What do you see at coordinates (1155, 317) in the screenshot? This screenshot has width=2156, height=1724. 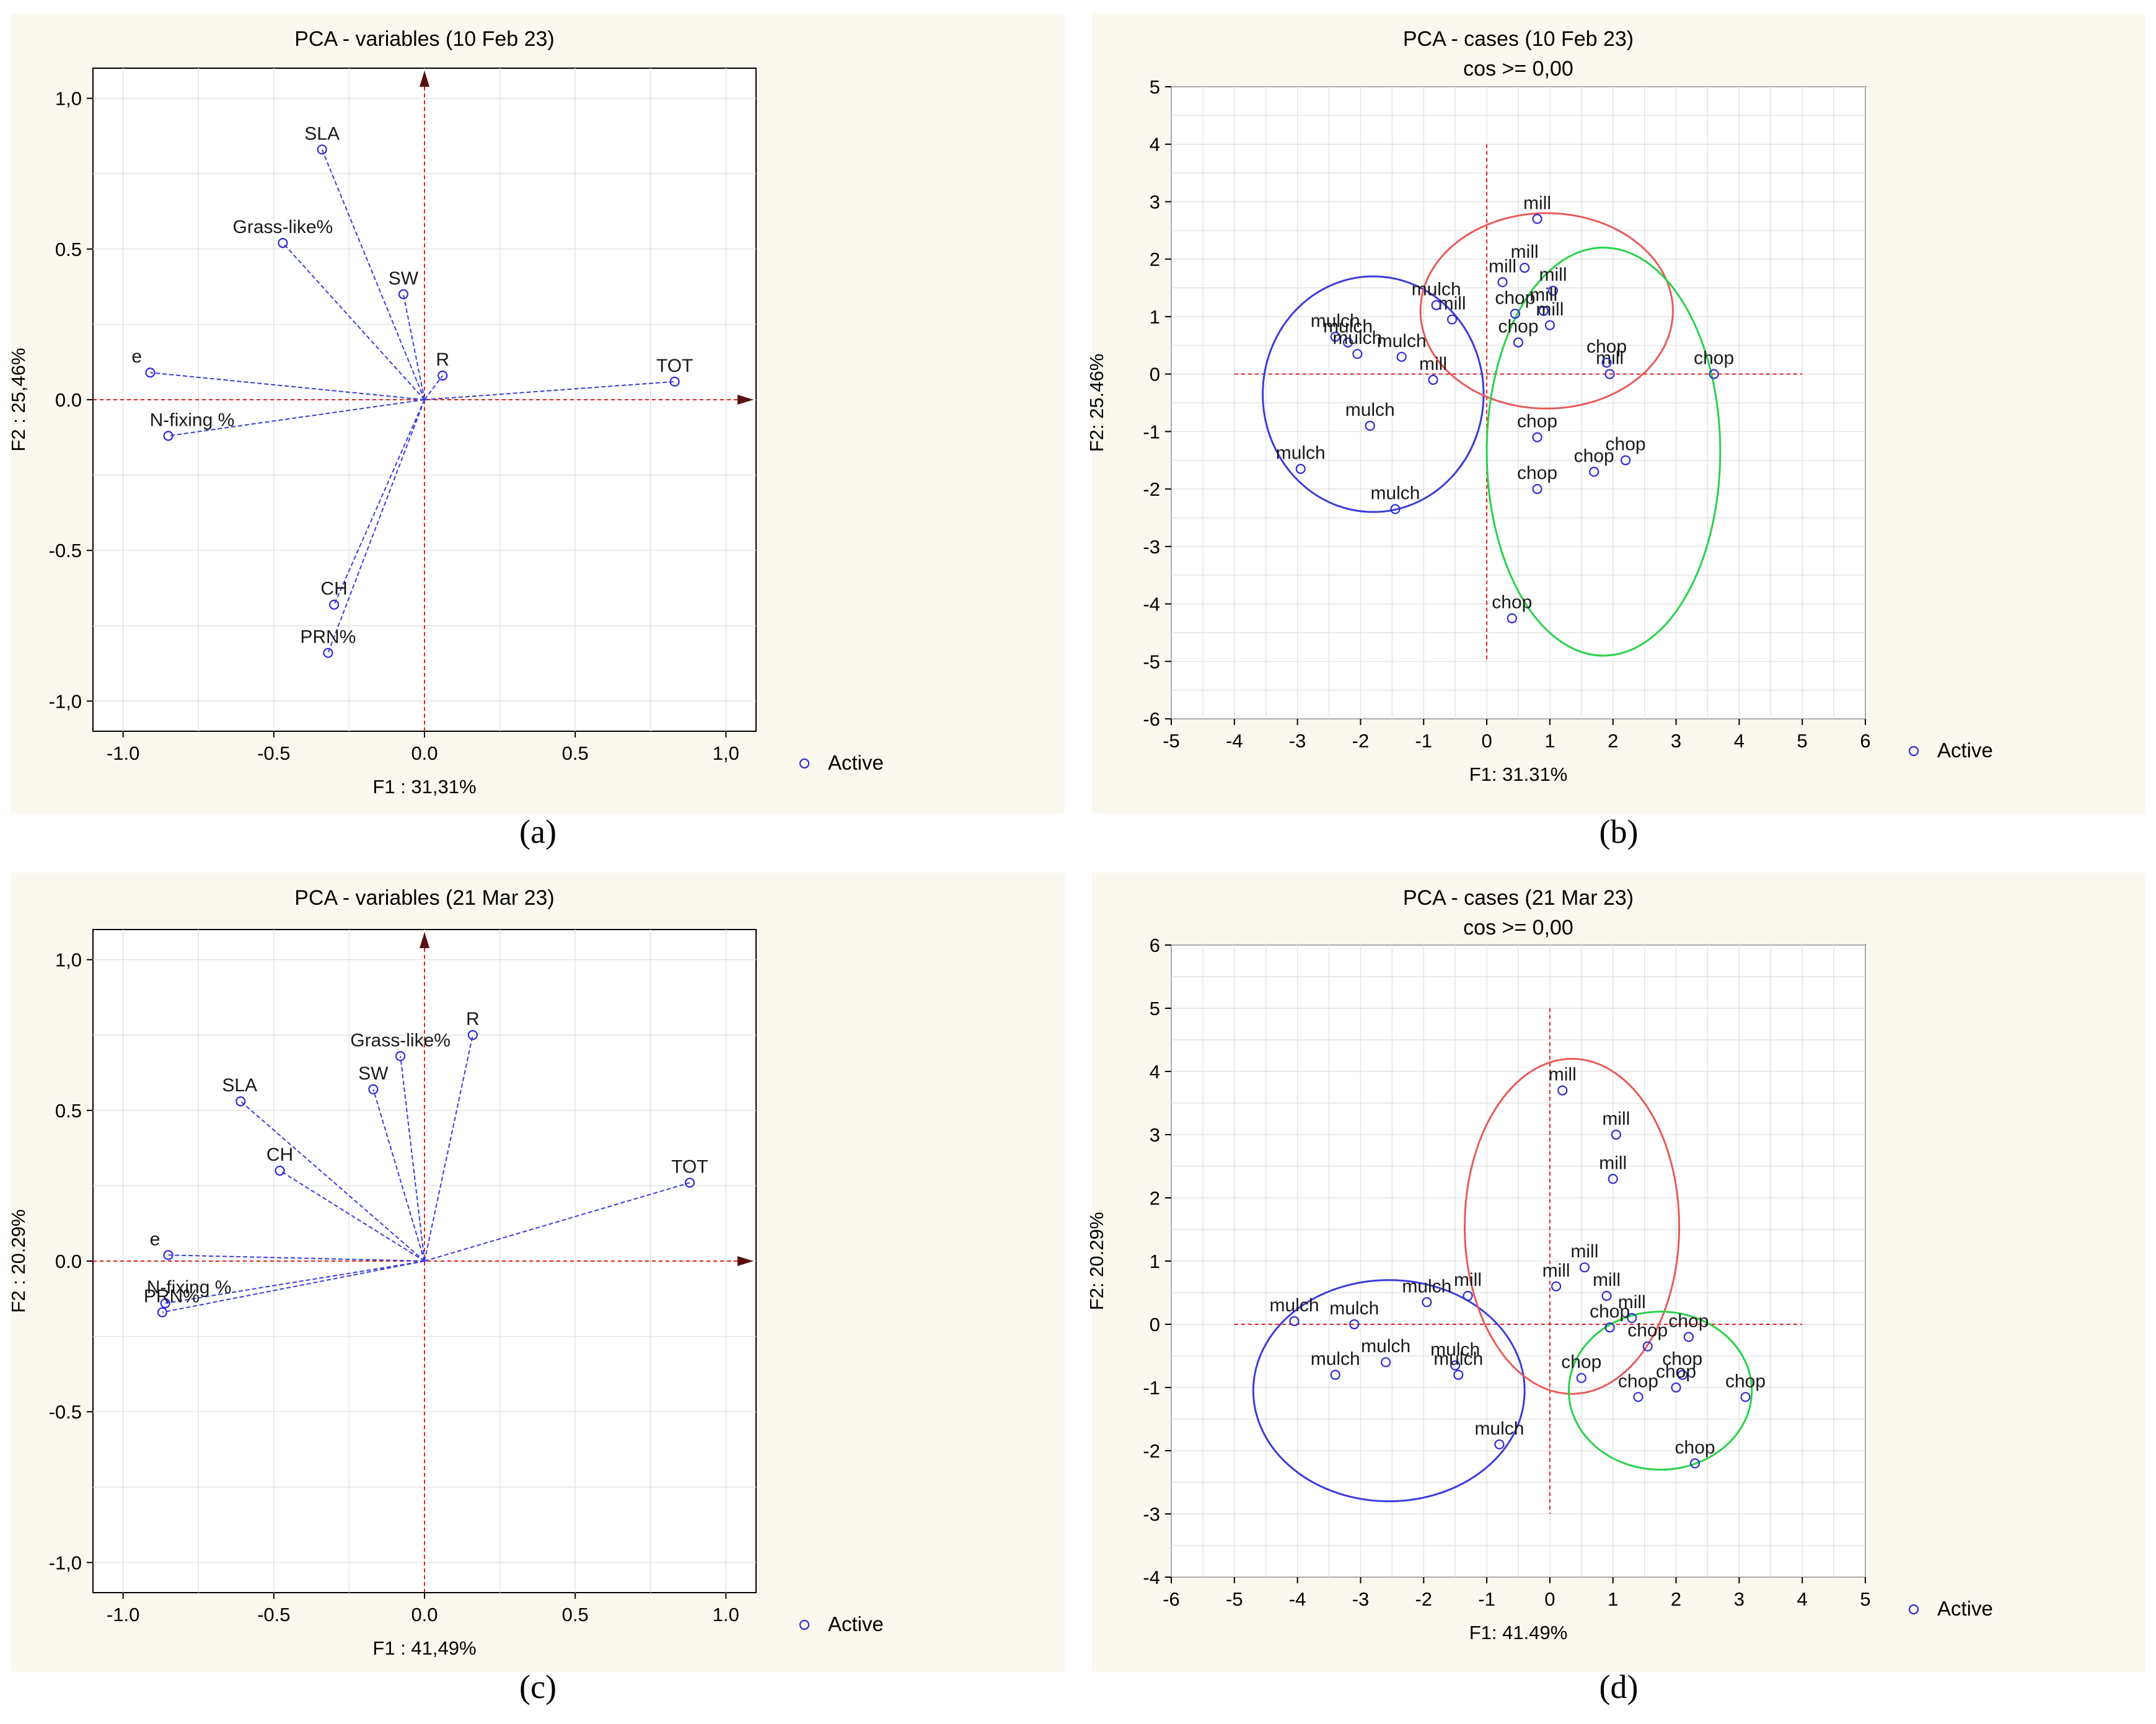 I see `y-tick-label: 1` at bounding box center [1155, 317].